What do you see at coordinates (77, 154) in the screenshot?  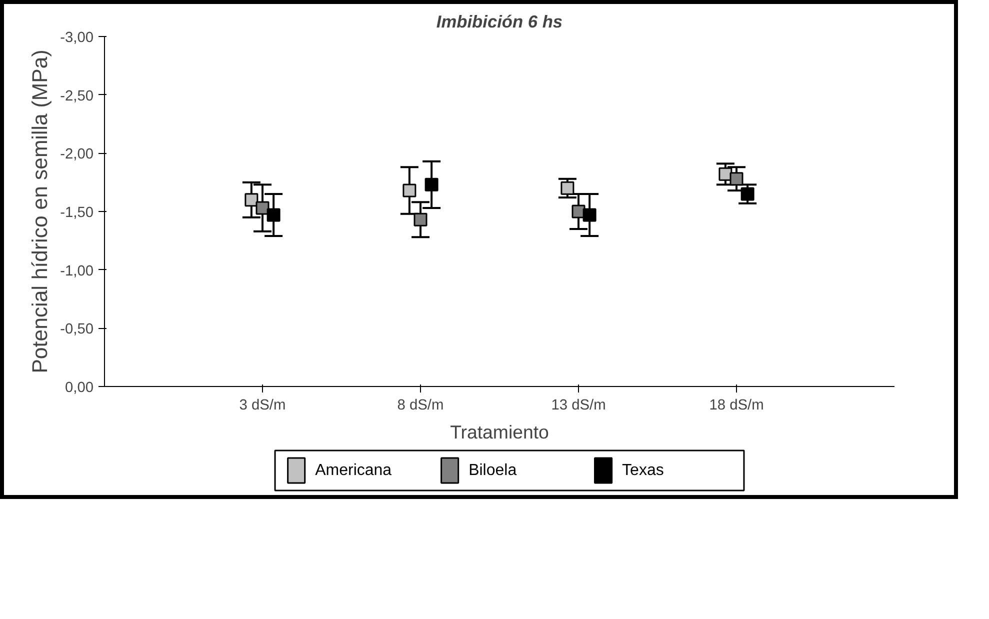 I see `y-tick-label: -2,00` at bounding box center [77, 154].